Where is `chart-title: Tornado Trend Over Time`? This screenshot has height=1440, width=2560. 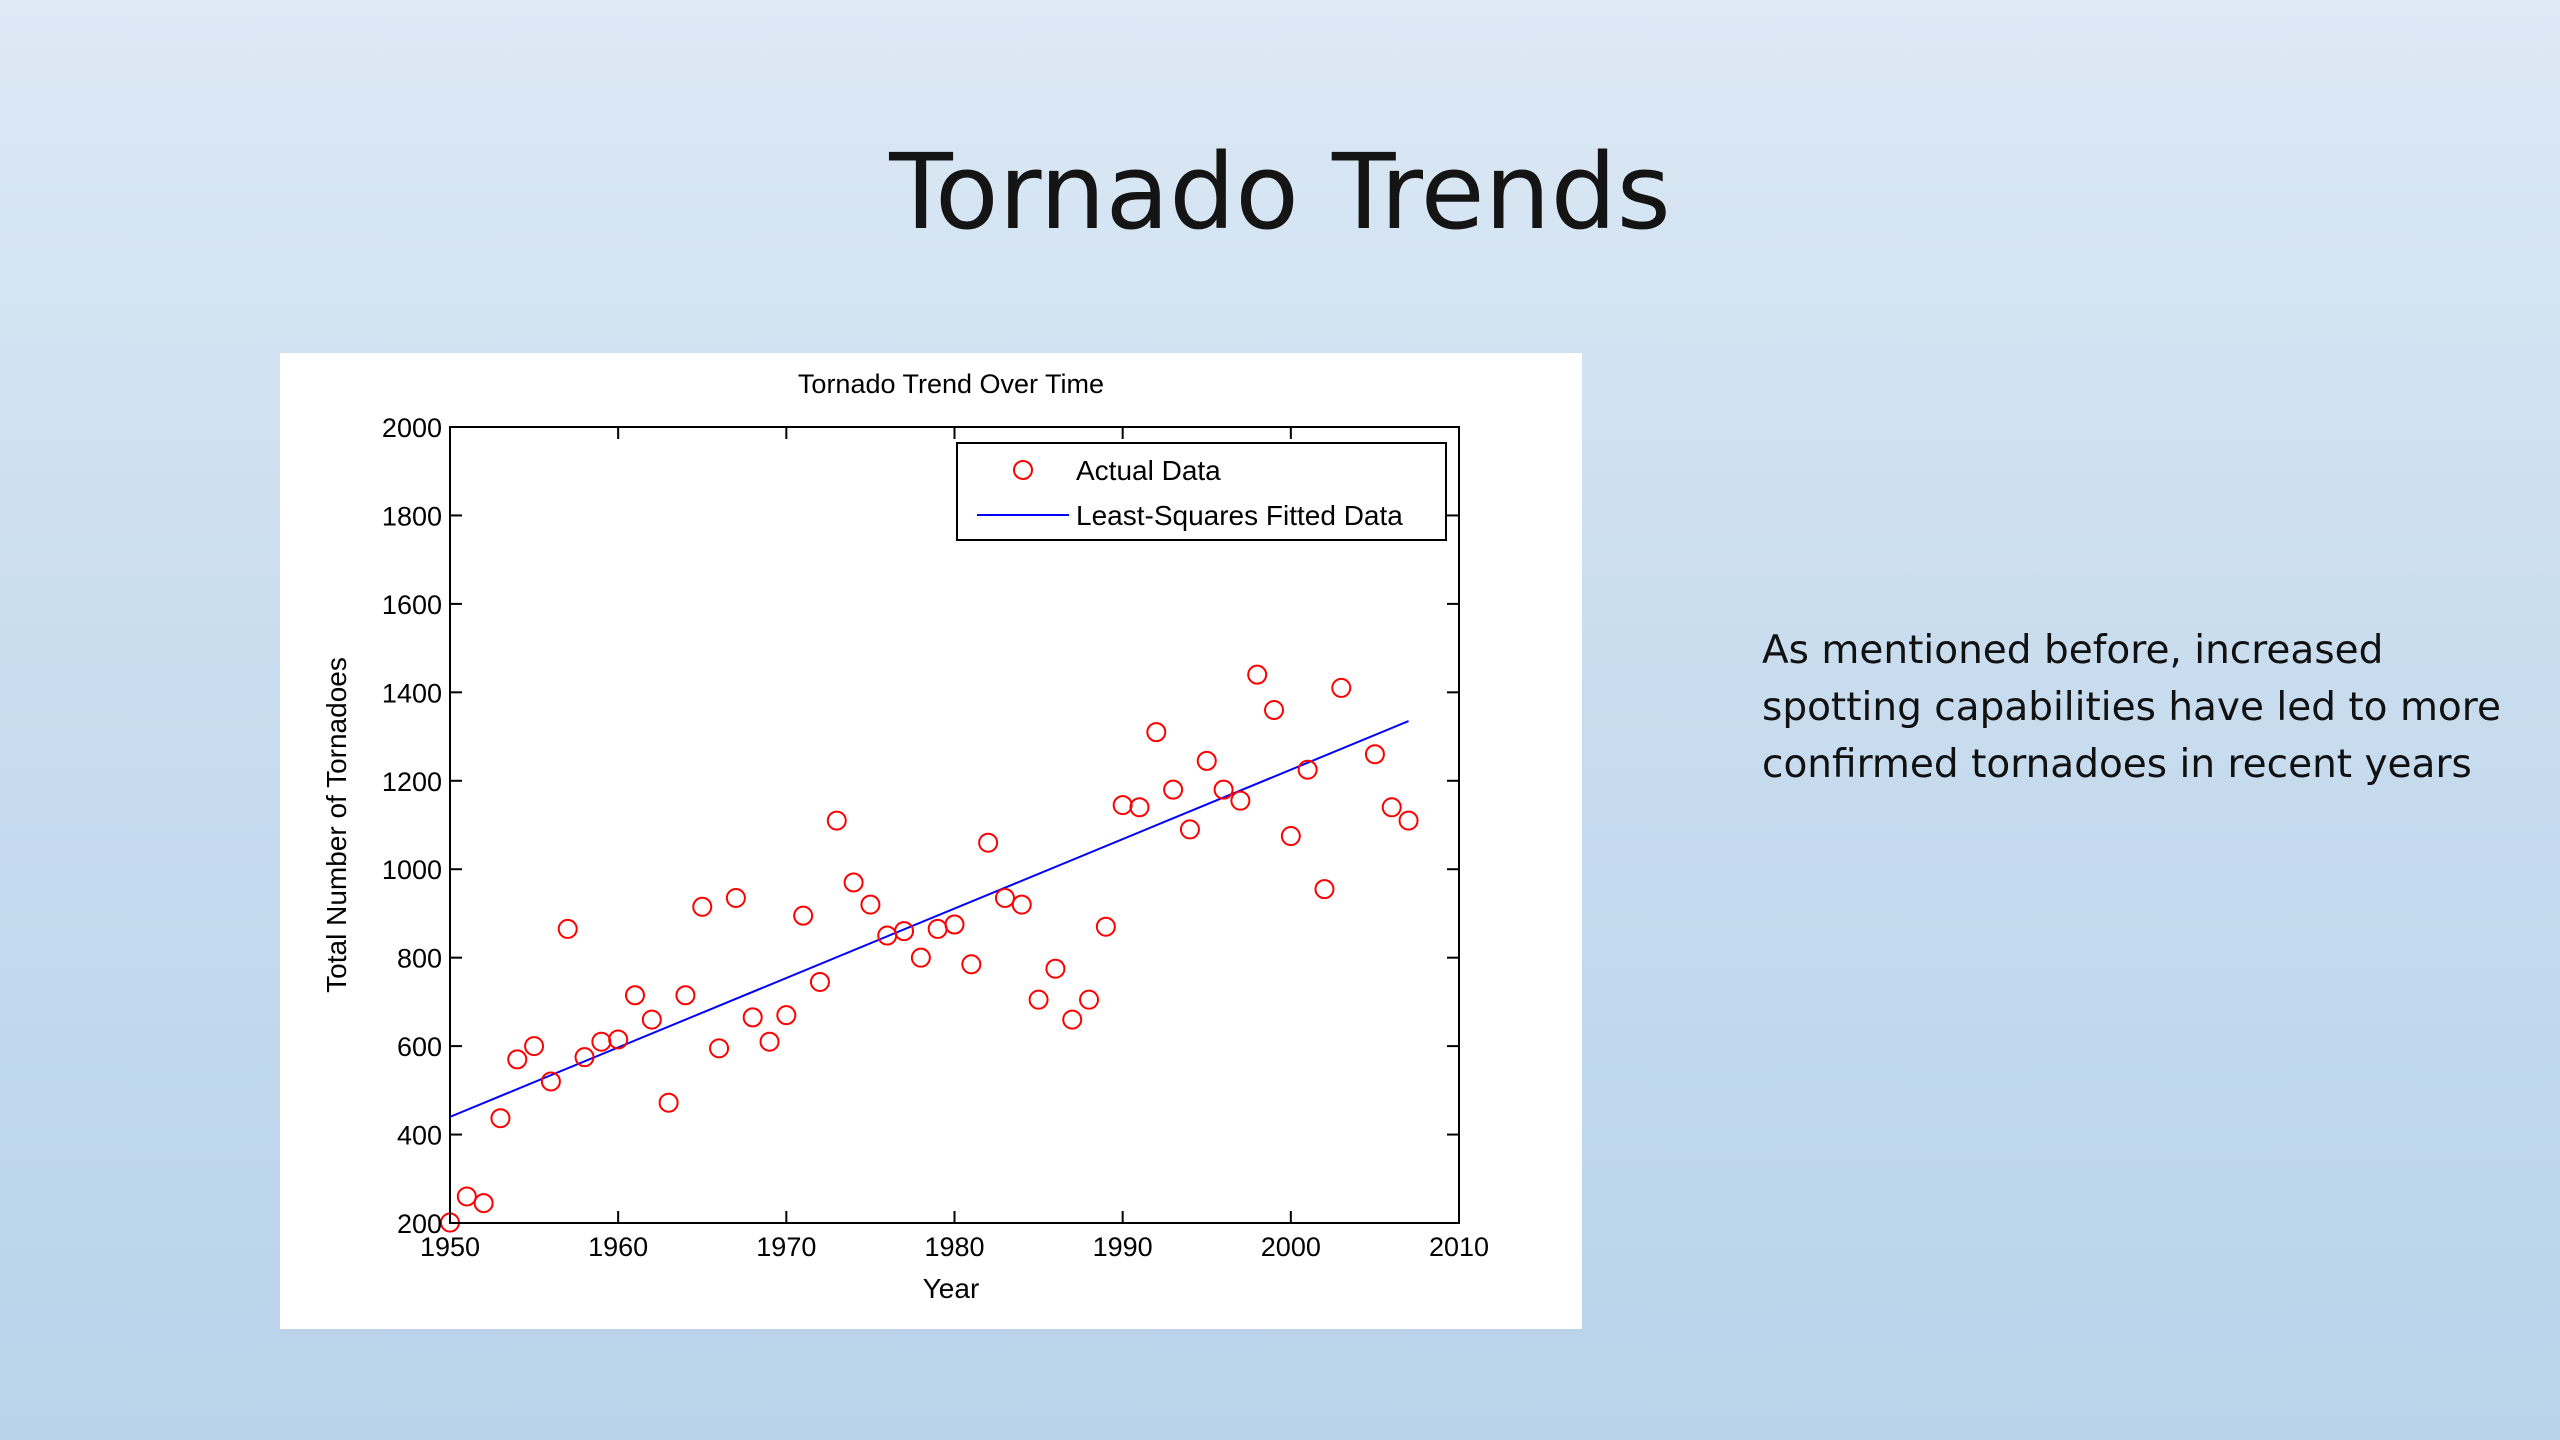 chart-title: Tornado Trend Over Time is located at coordinates (951, 384).